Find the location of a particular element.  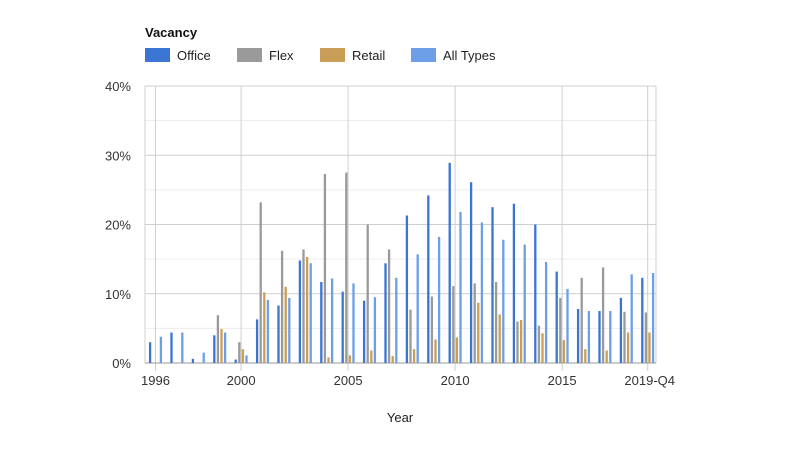

legend-item-flex: Flex is located at coordinates (265, 55).